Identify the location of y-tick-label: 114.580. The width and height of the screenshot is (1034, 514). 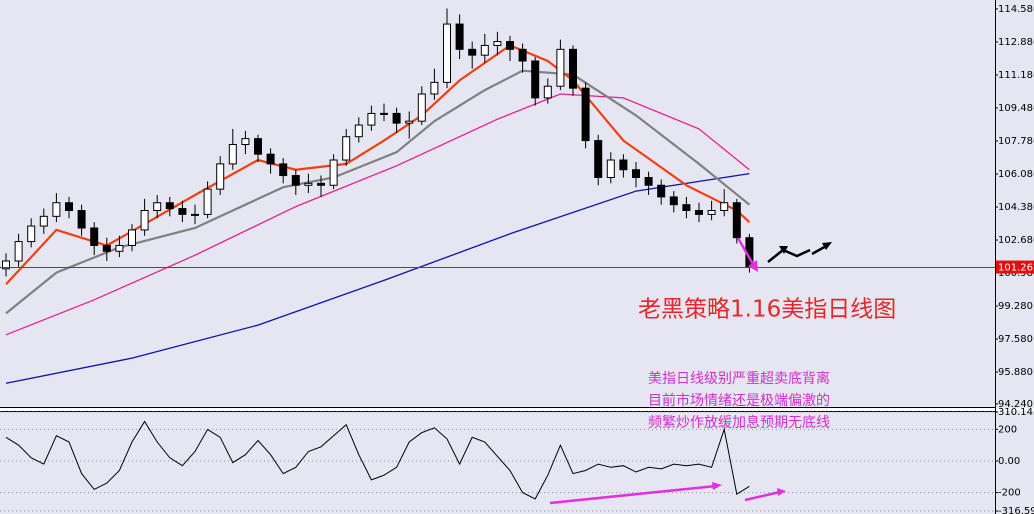
(1016, 9).